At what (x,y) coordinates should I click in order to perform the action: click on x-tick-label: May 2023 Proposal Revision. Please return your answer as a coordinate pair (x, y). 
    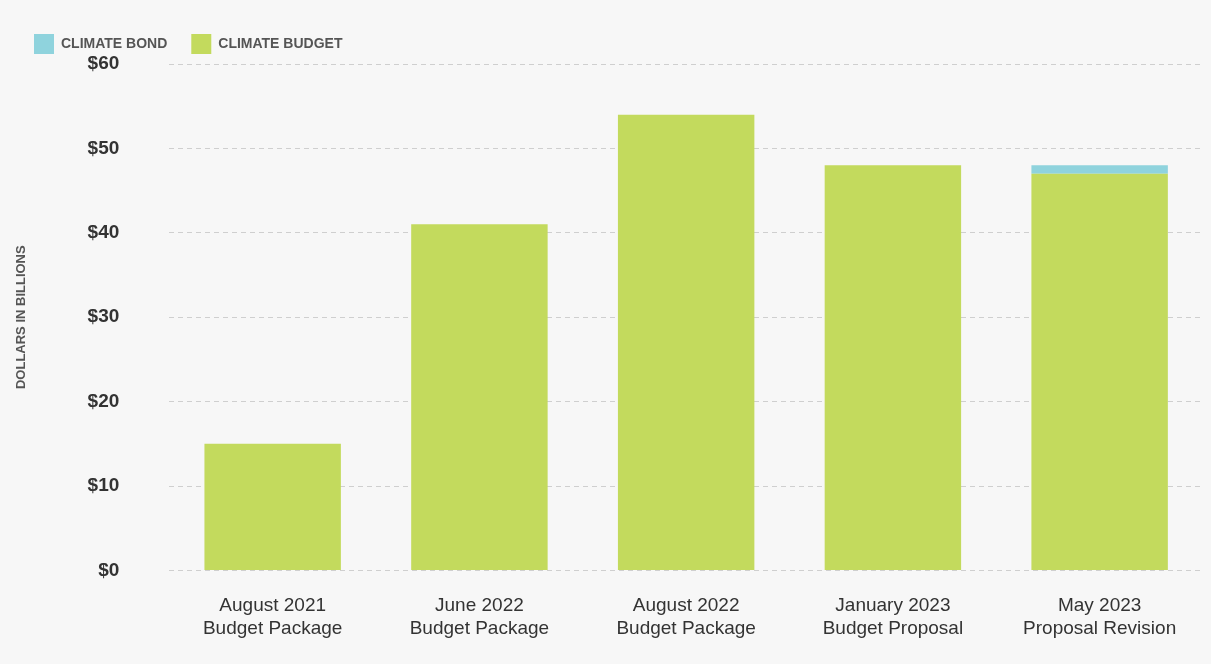
    Looking at the image, I should click on (1100, 616).